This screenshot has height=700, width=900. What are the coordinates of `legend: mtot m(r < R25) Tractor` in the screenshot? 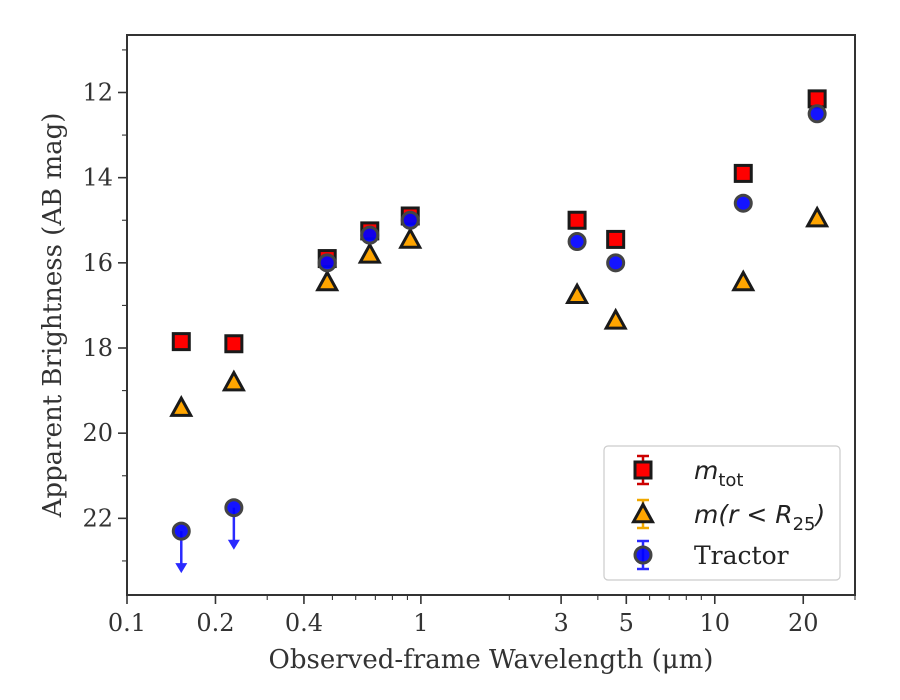 It's located at (722, 513).